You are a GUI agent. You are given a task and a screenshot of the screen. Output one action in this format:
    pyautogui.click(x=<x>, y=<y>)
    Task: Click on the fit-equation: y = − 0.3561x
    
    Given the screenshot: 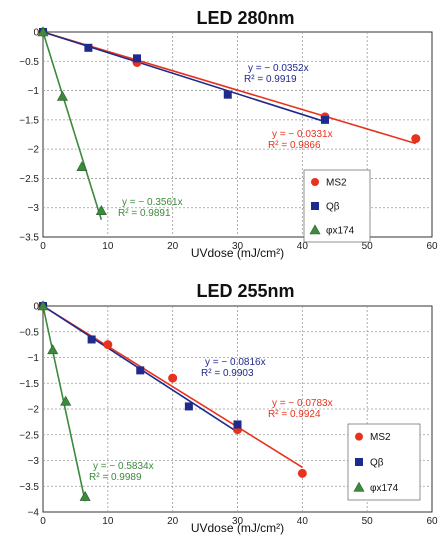 What is the action you would take?
    pyautogui.click(x=152, y=202)
    